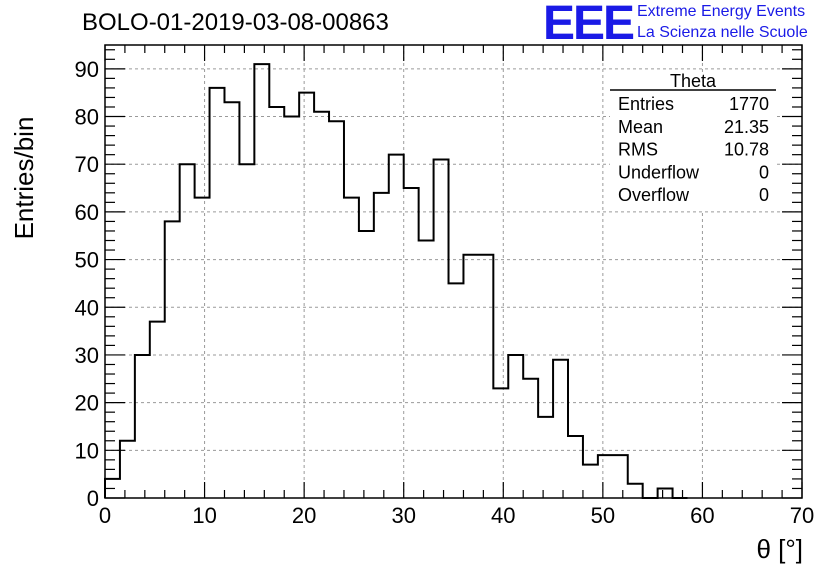 This screenshot has width=836, height=572. Describe the element at coordinates (87, 117) in the screenshot. I see `y-tick-label: 80` at that location.